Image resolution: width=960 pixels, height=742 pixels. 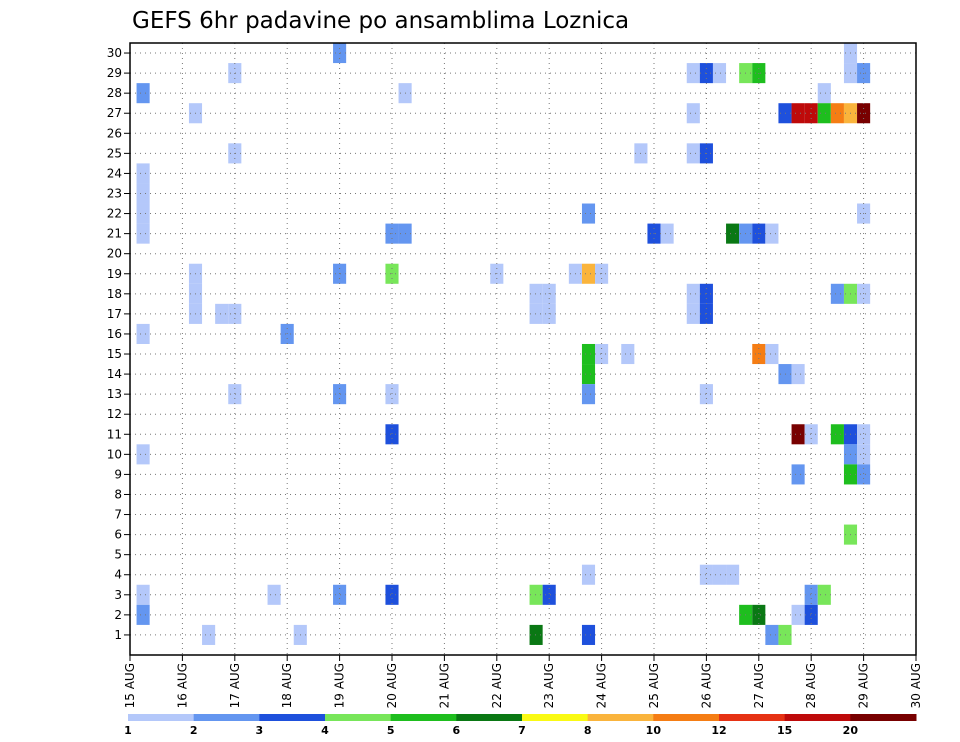 I want to click on y-tick-label: 18, so click(x=114, y=294).